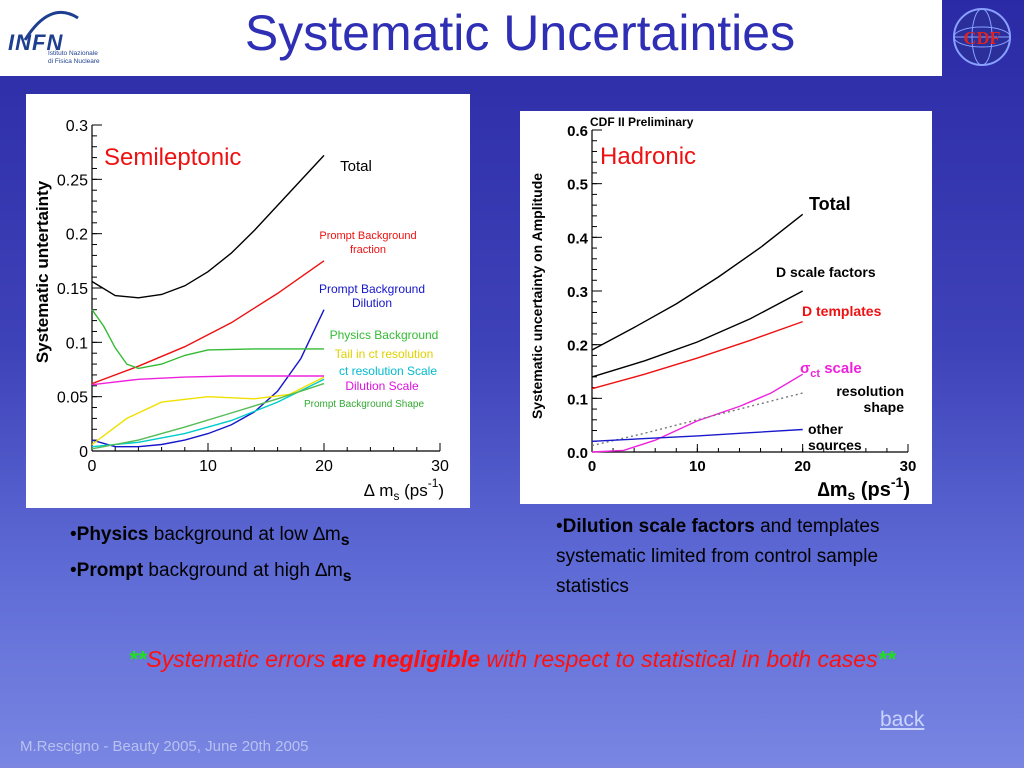 The width and height of the screenshot is (1024, 768). What do you see at coordinates (384, 335) in the screenshot?
I see `series-label: Physics Background` at bounding box center [384, 335].